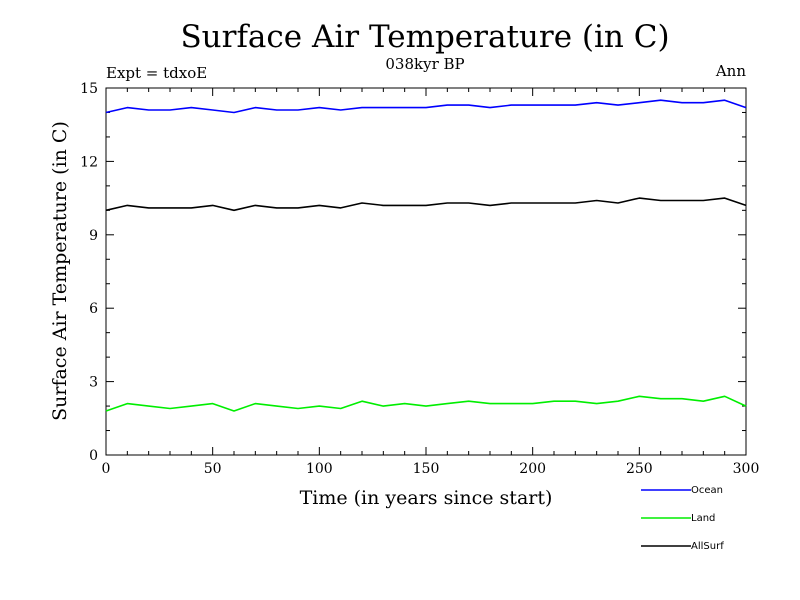  What do you see at coordinates (89, 162) in the screenshot?
I see `y-tick-label: 12` at bounding box center [89, 162].